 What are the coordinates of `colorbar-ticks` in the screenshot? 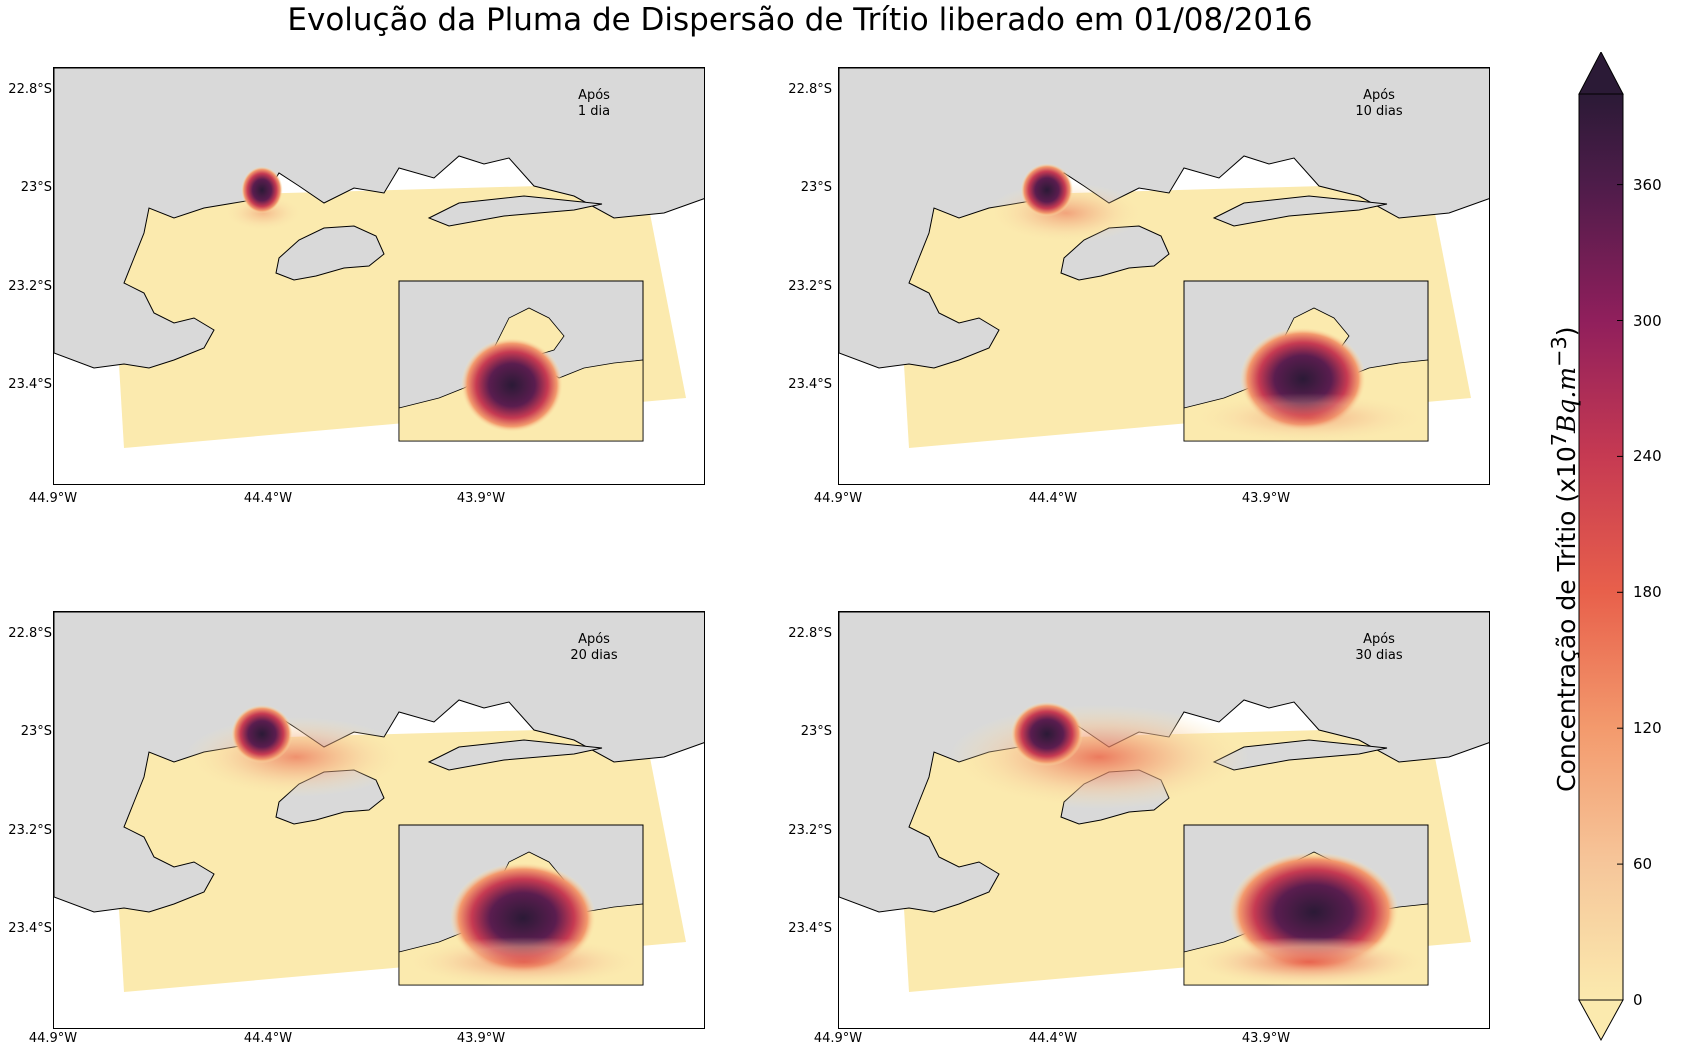 It's located at (1620, 592).